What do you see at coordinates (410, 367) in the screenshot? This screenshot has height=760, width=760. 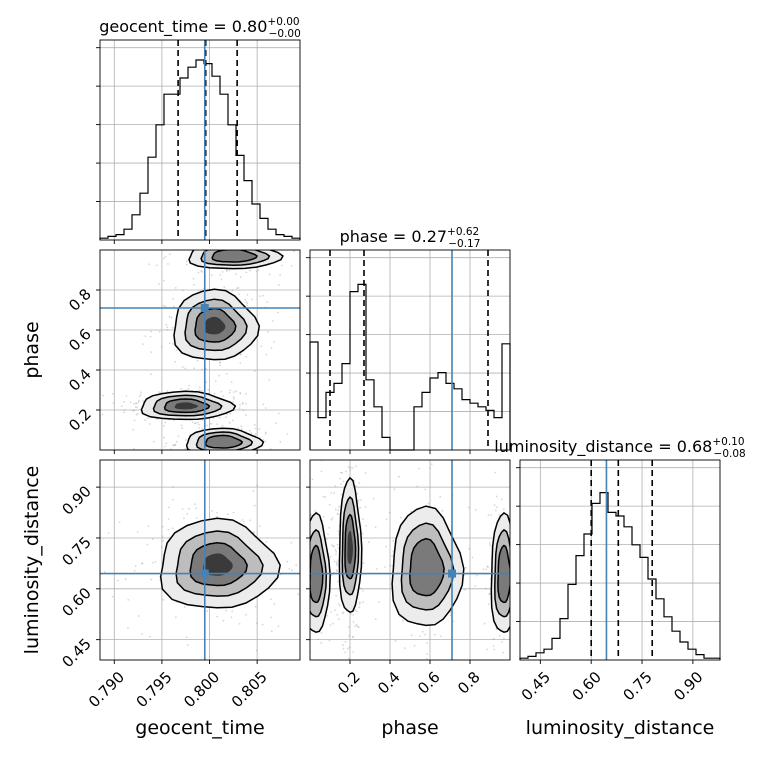 I see `hist-phase-steps` at bounding box center [410, 367].